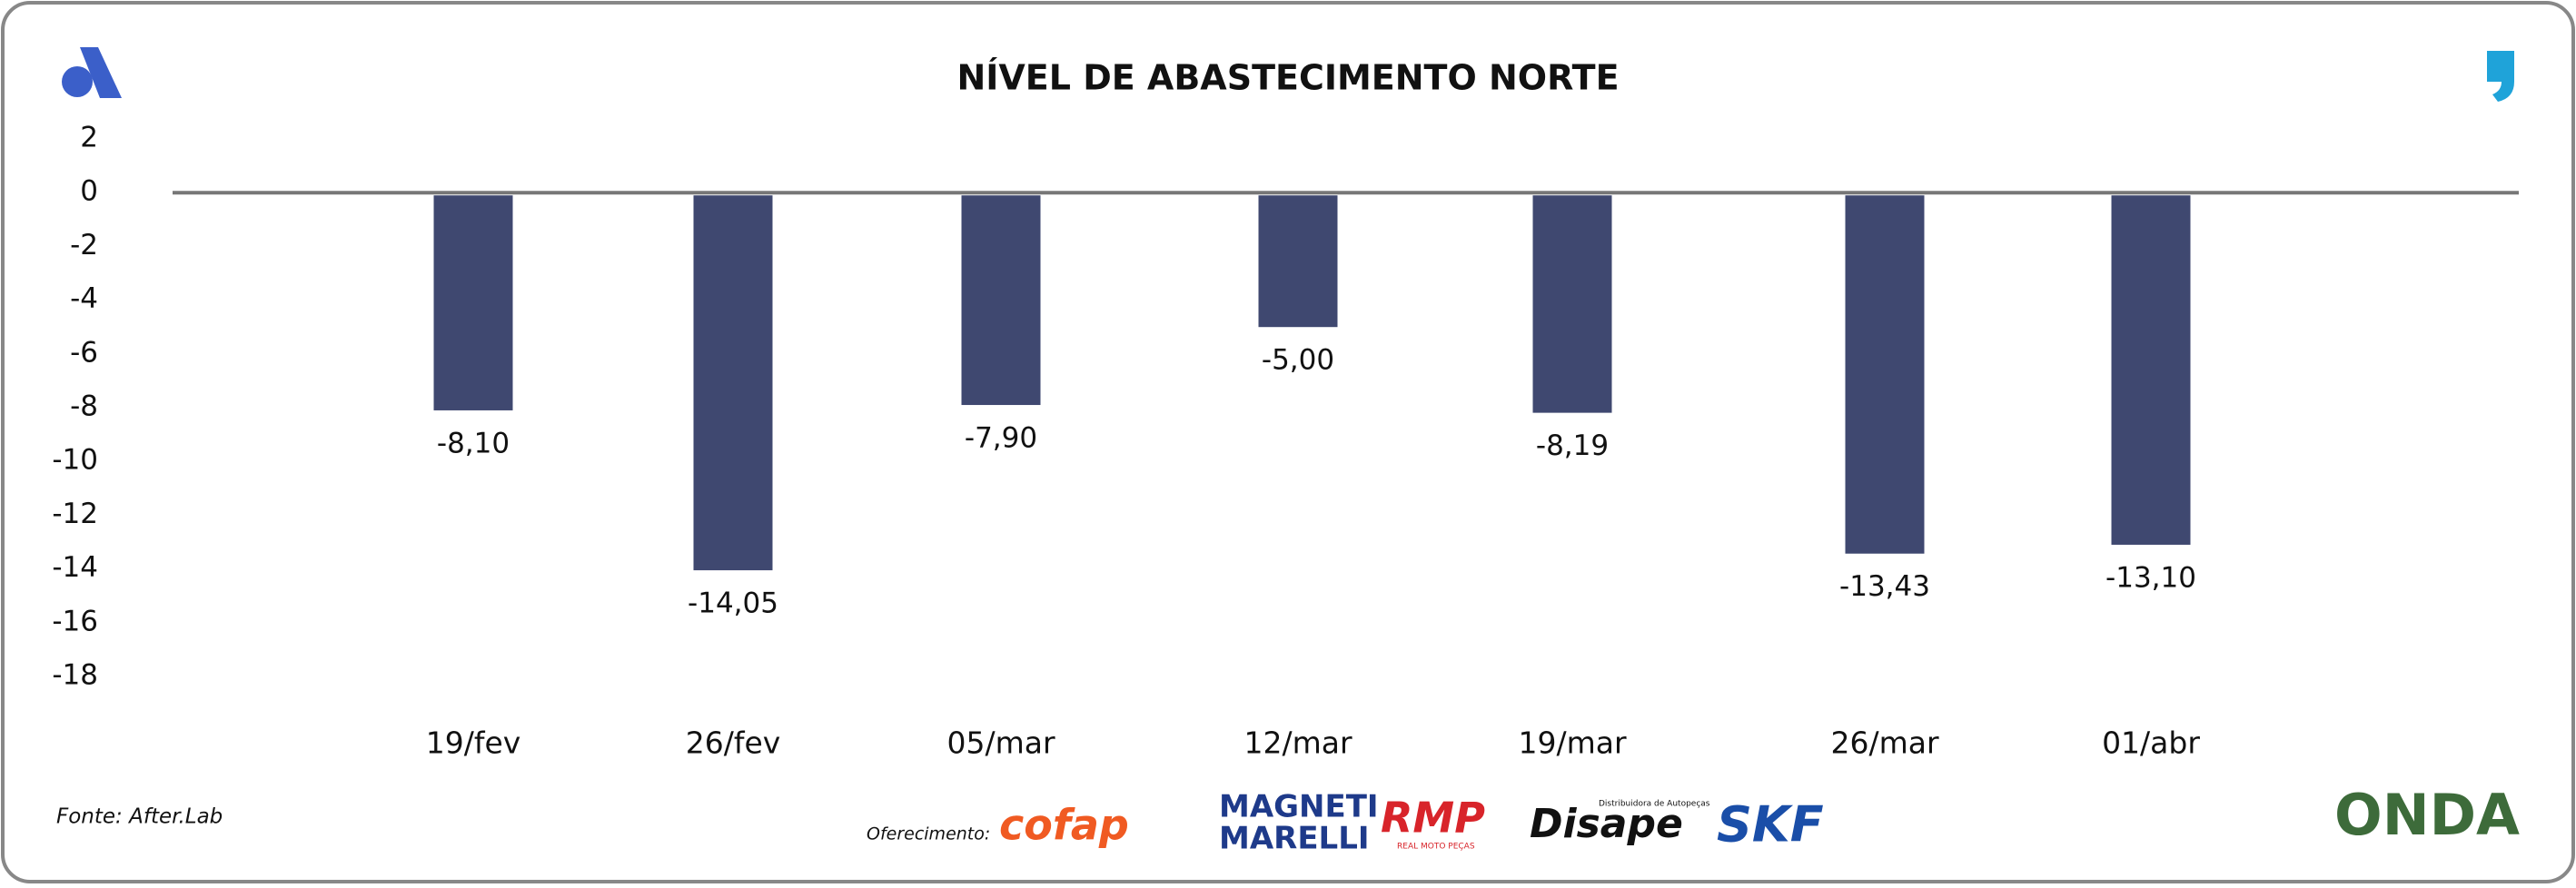  Describe the element at coordinates (1654, 804) in the screenshot. I see `sponsor-logo: Distribuidora de Autopeças` at that location.